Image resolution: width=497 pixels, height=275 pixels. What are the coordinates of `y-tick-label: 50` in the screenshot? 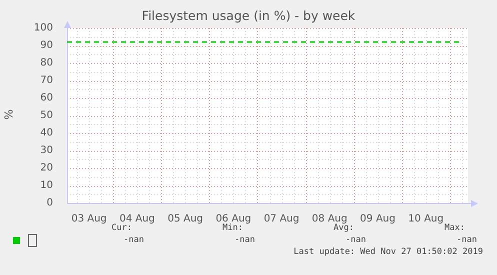 It's located at (46, 116).